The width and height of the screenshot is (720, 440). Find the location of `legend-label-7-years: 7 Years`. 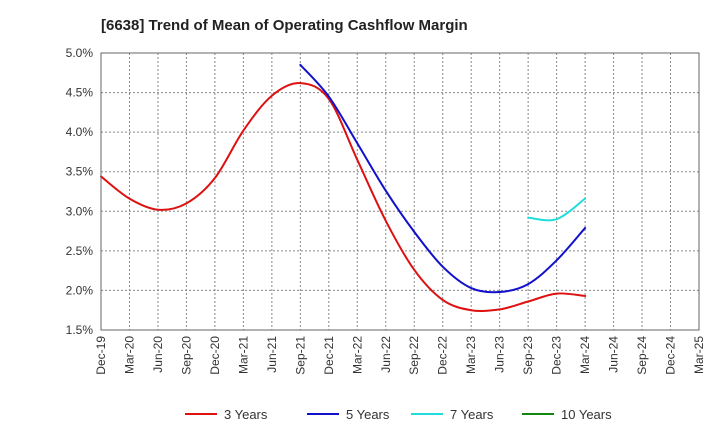

legend-label-7-years: 7 Years is located at coordinates (472, 414).